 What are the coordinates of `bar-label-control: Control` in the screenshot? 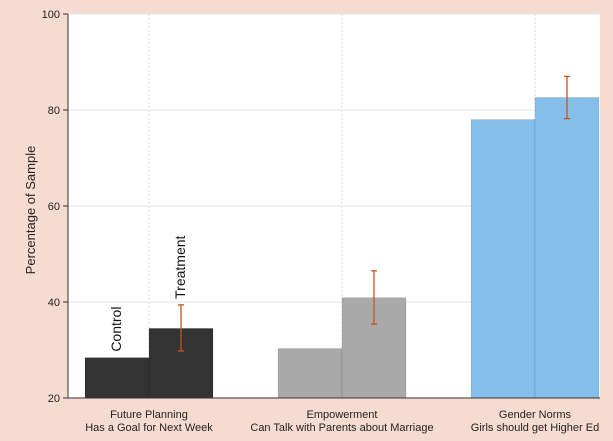 It's located at (116, 329).